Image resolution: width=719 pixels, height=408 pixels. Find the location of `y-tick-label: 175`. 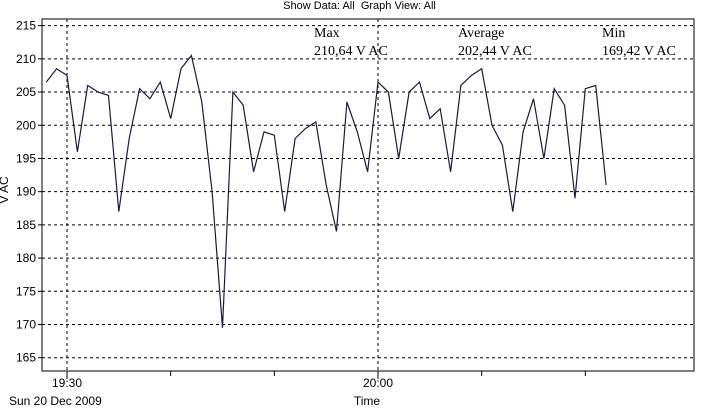

y-tick-label: 175 is located at coordinates (26, 291).